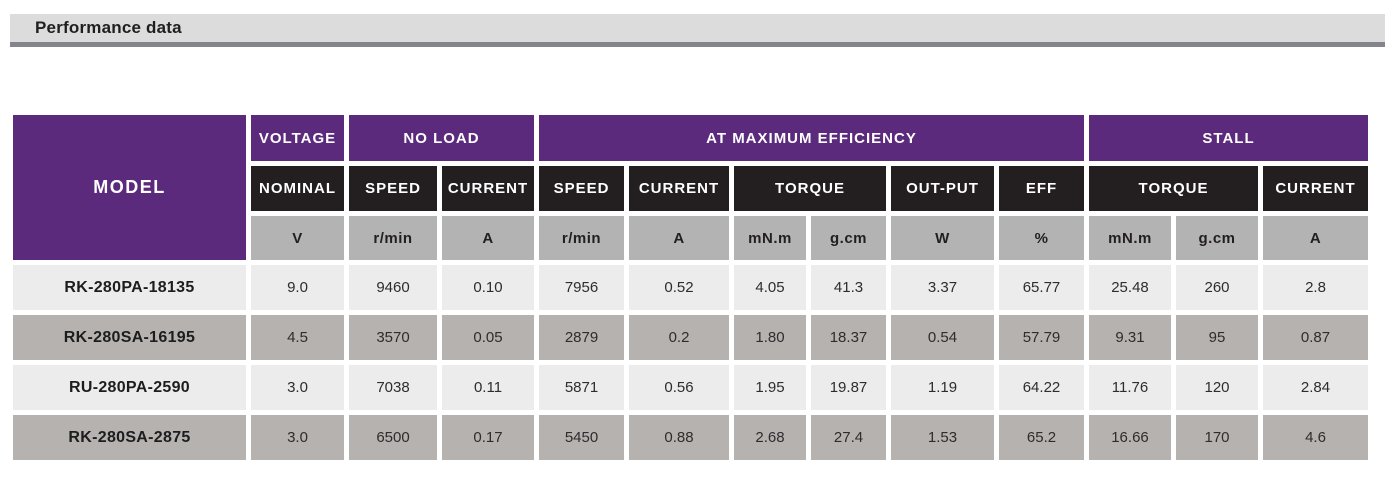 The height and width of the screenshot is (484, 1391). What do you see at coordinates (393, 337) in the screenshot?
I see `data-cell: 3570` at bounding box center [393, 337].